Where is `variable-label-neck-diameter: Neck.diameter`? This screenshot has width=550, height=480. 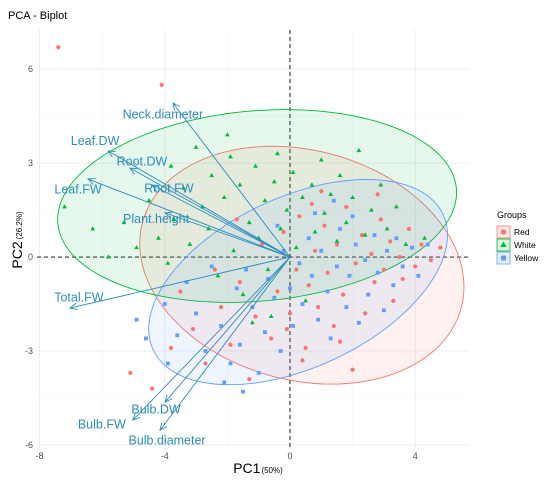 variable-label-neck-diameter: Neck.diameter is located at coordinates (163, 114).